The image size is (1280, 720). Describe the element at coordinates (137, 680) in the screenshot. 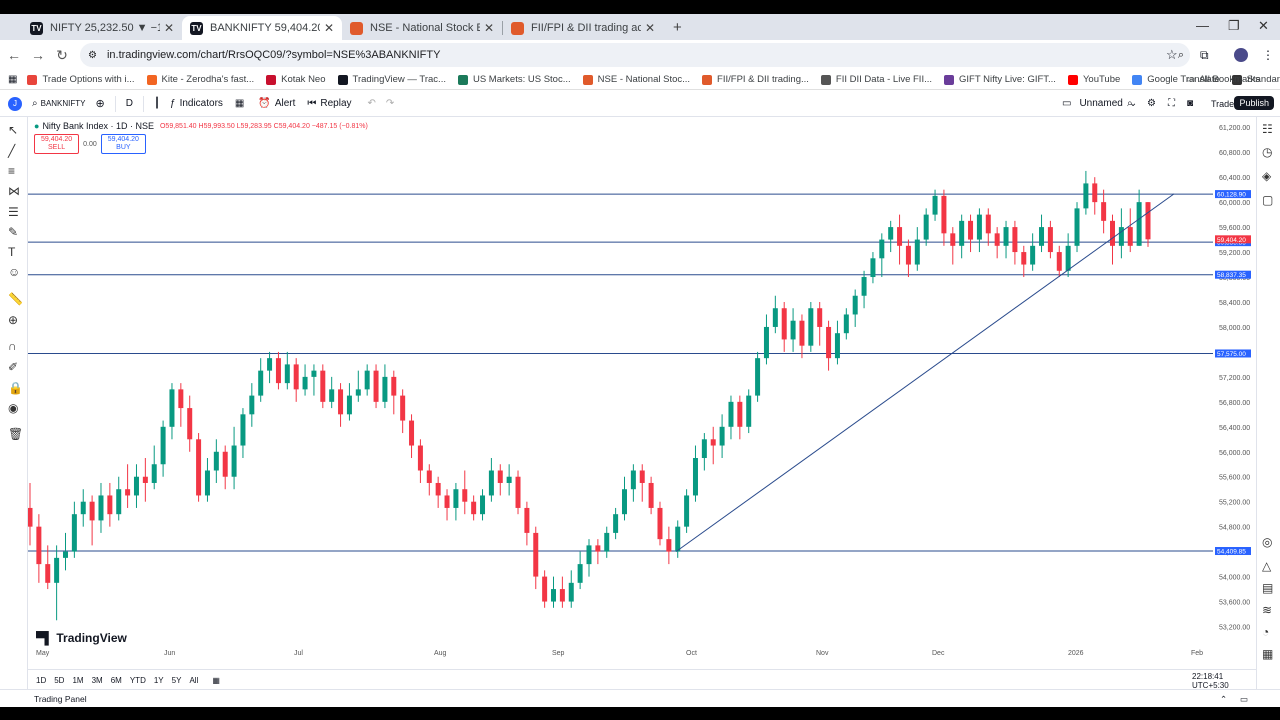

I see `range-button: YTD` at that location.